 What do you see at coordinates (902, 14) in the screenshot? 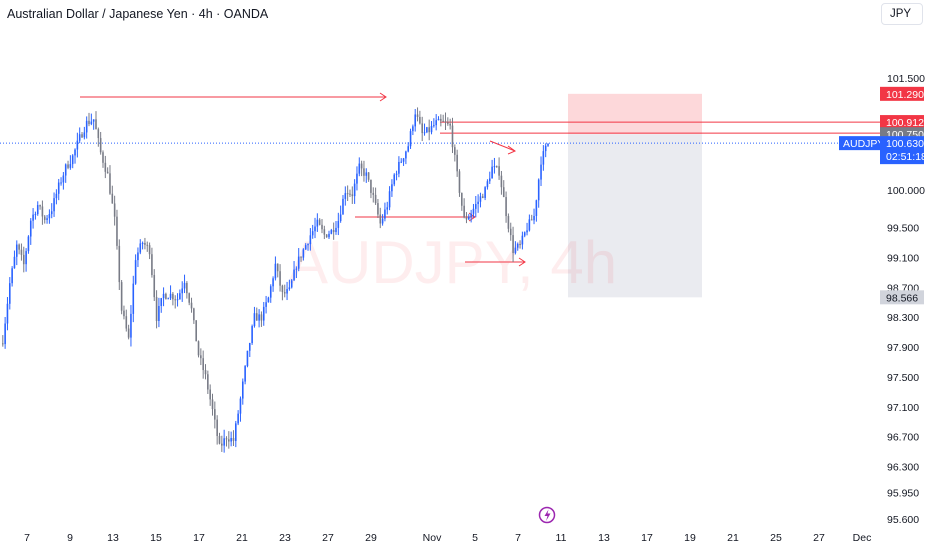
I see `currency-button: JPY` at bounding box center [902, 14].